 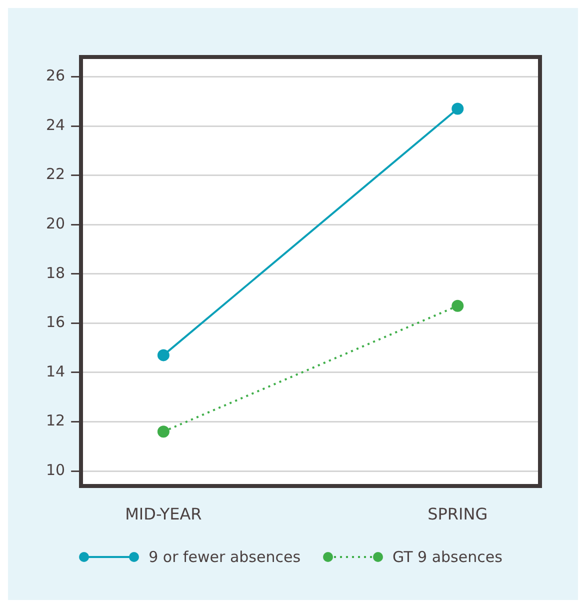 I want to click on x-tick-label: MID-YEAR, so click(x=163, y=514).